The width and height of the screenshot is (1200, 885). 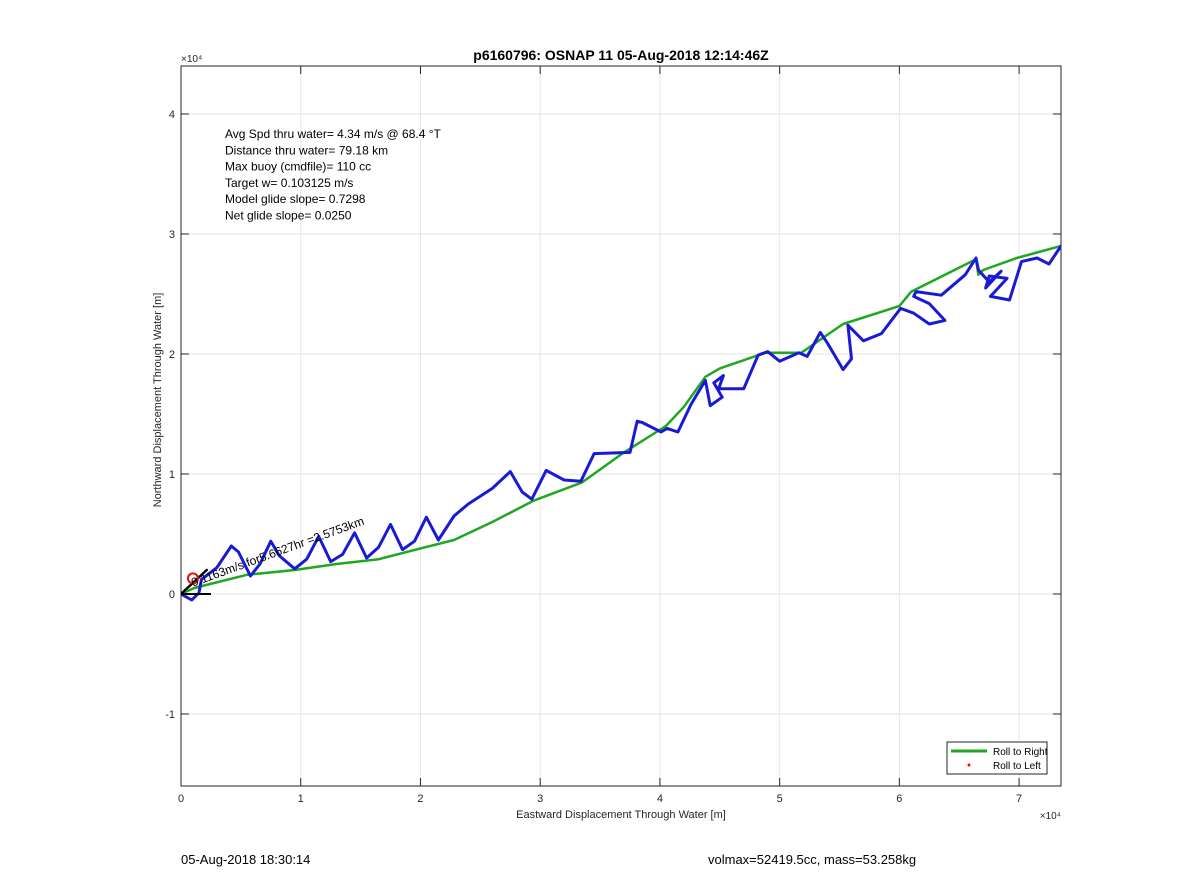 What do you see at coordinates (172, 475) in the screenshot?
I see `y-tick-label: 1` at bounding box center [172, 475].